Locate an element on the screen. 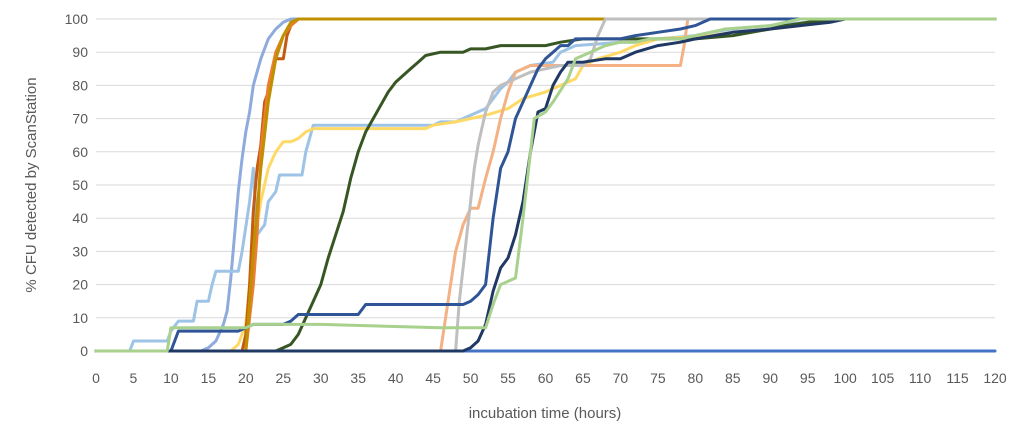  x-tick-label: 90 is located at coordinates (770, 378).